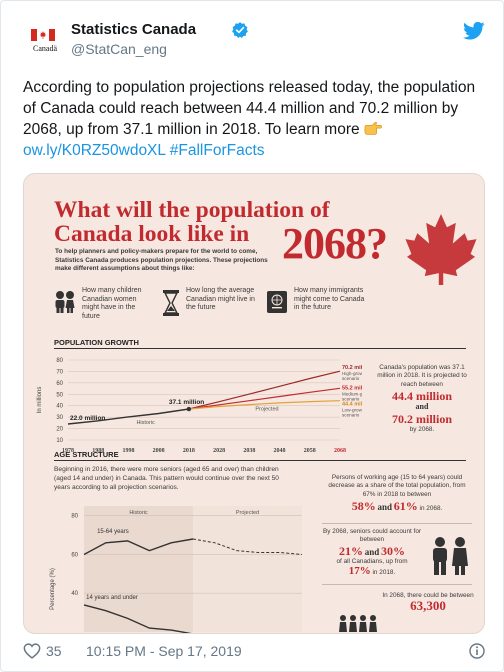 The image size is (504, 672). Describe the element at coordinates (363, 506) in the screenshot. I see `working-age-low: 58%` at that location.